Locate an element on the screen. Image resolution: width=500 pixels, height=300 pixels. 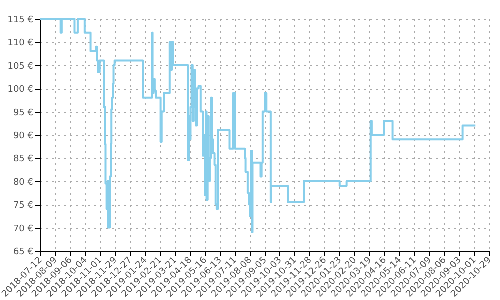
y-tick-label: 70 € is located at coordinates (23, 229).